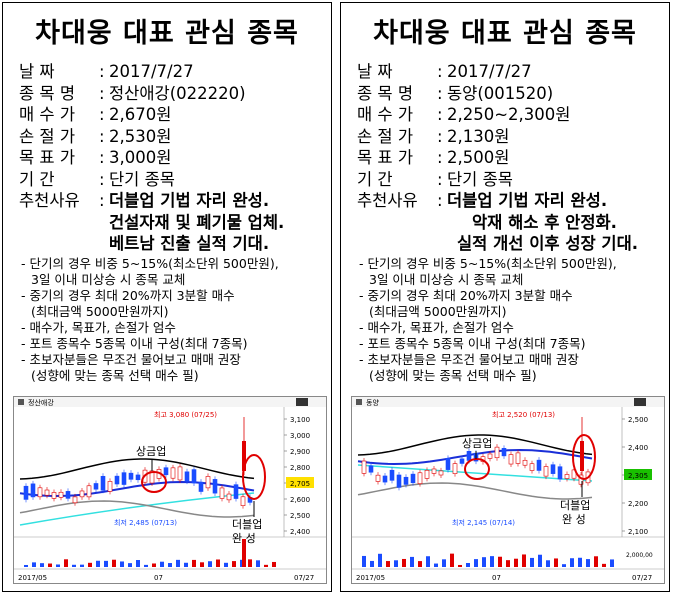 The width and height of the screenshot is (674, 596). I want to click on annotation-label: 더블업, so click(247, 524).